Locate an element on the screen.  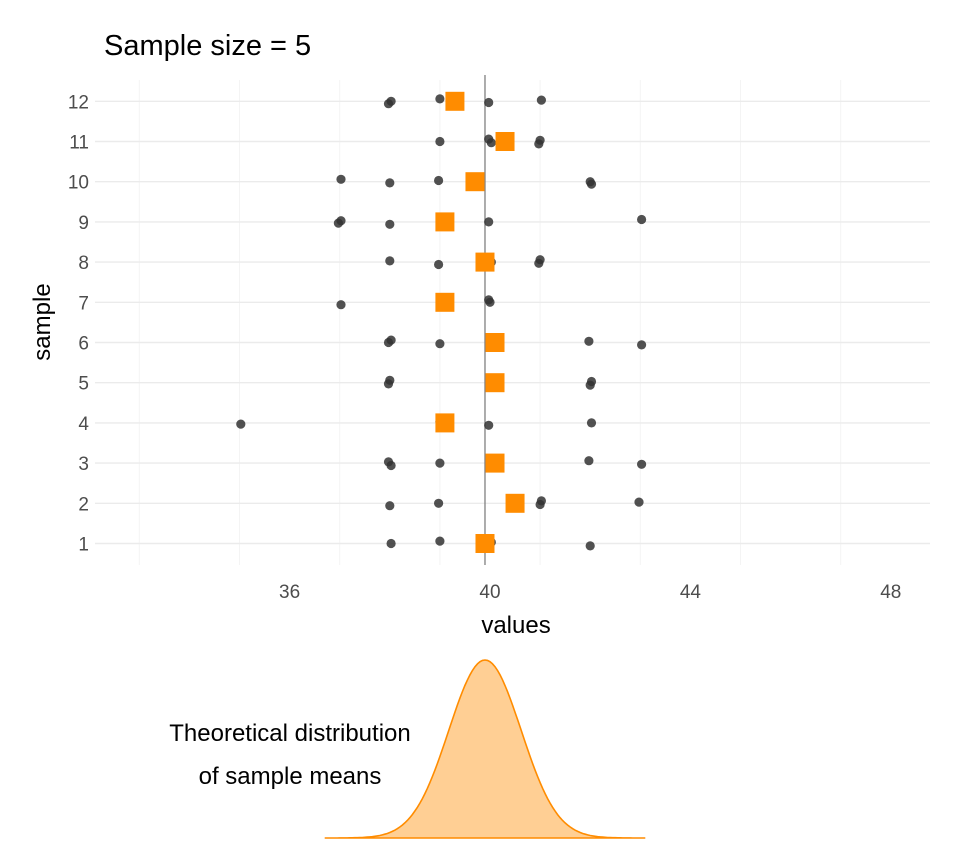
x-tick-label: 36 is located at coordinates (289, 592).